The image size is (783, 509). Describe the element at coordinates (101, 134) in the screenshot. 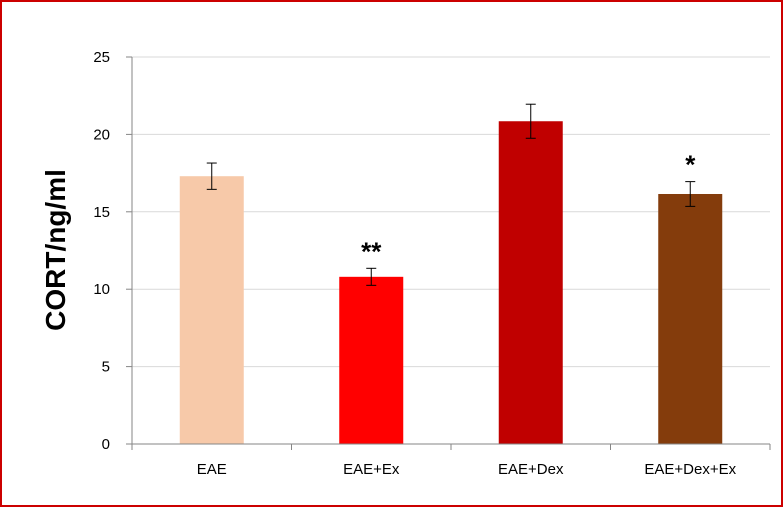

I see `y-tick-label: 20` at that location.